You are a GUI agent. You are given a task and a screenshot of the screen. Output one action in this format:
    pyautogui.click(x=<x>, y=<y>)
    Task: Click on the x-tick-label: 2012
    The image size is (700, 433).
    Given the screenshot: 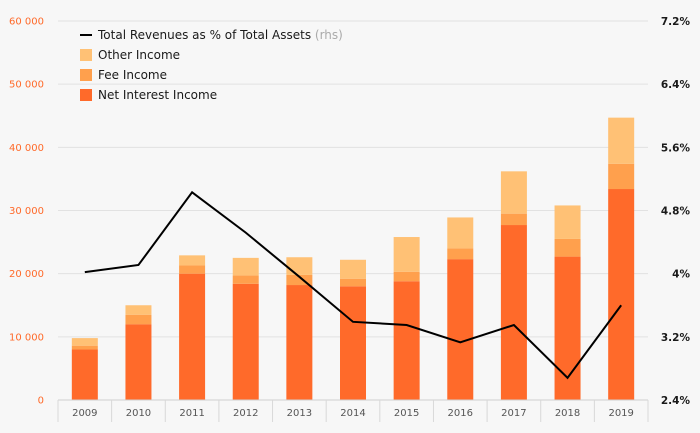 What is the action you would take?
    pyautogui.click(x=245, y=413)
    